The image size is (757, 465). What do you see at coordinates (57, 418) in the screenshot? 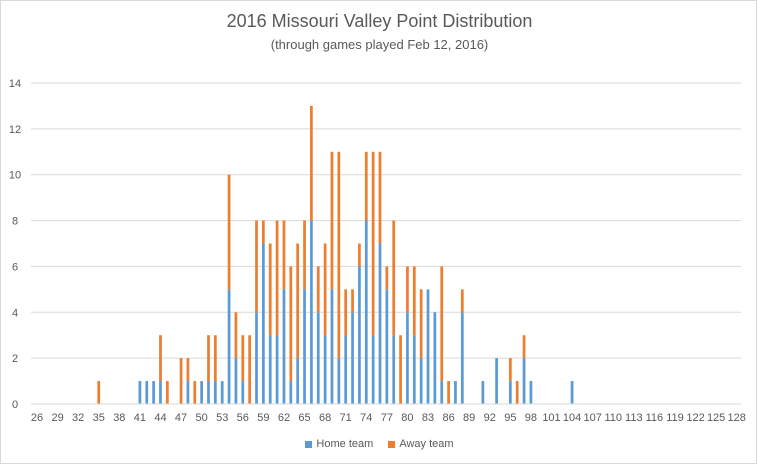
I see `x-tick-label: 29` at bounding box center [57, 418].